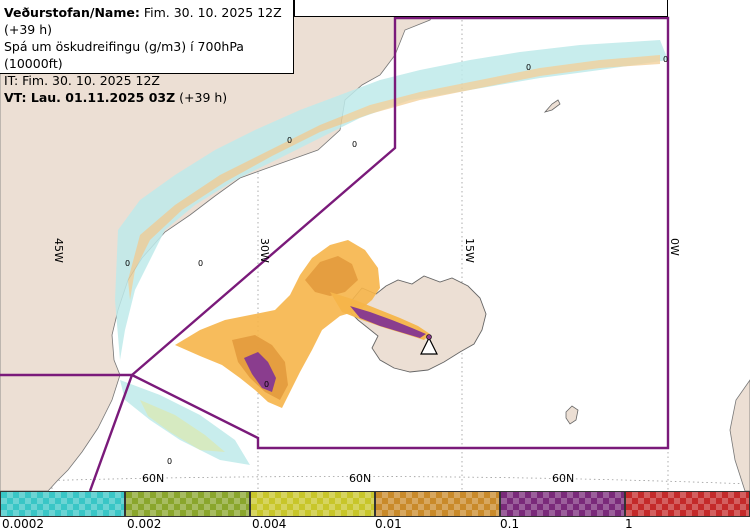  Describe the element at coordinates (552, 106) in the screenshot. I see `jan-mayen-land` at that location.